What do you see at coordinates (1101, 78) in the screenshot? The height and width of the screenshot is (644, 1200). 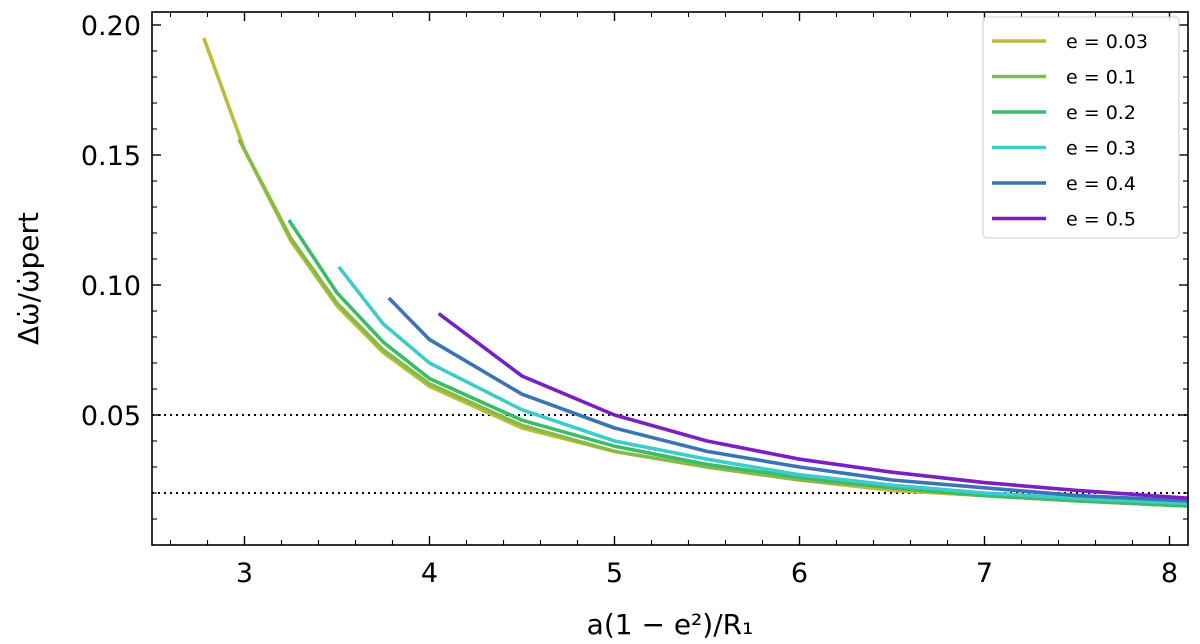 I see `legend-label: e = 0.1` at bounding box center [1101, 78].